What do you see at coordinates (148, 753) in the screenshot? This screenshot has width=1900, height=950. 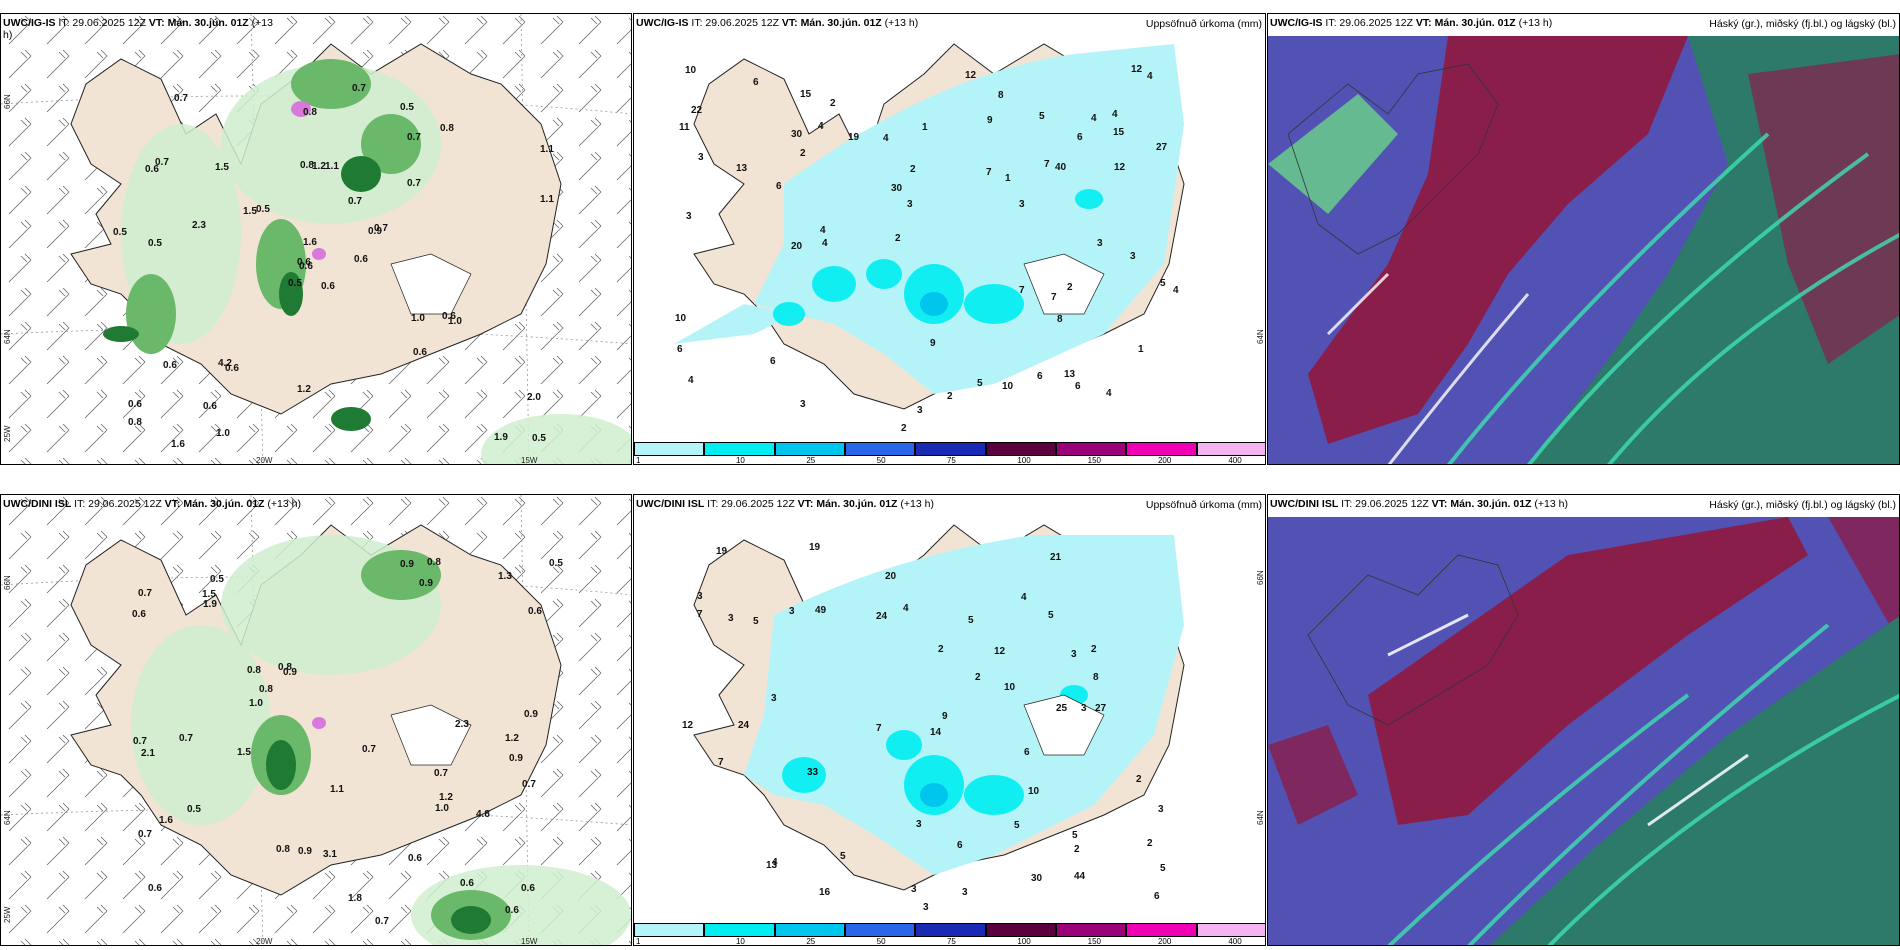 I see `map-value-label: 2.1` at bounding box center [148, 753].